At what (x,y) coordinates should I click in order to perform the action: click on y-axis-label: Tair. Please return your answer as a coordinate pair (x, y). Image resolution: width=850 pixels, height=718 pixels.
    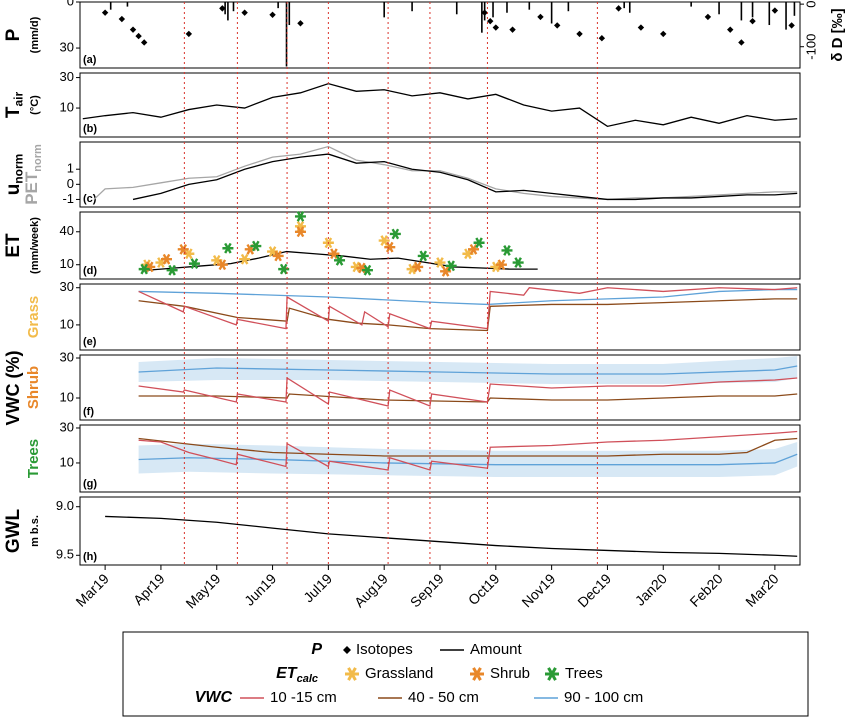
    Looking at the image, I should click on (14, 105).